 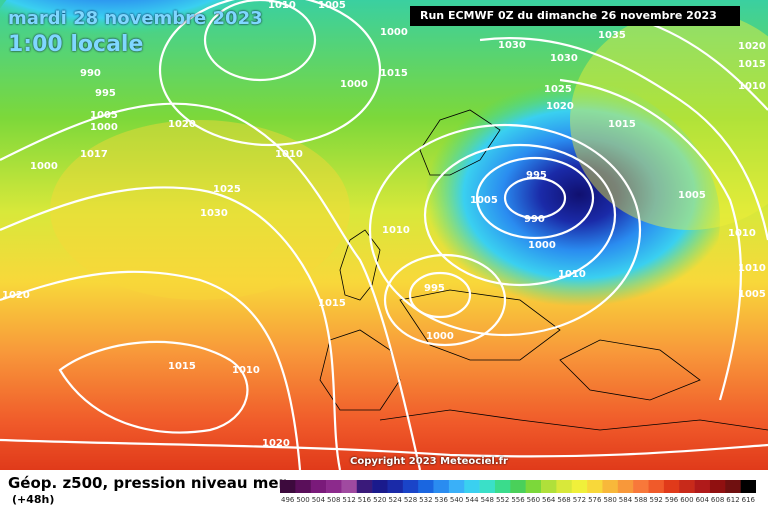 I want to click on copyright-notice: Copyright 2023 Meteociel.fr, so click(x=429, y=461).